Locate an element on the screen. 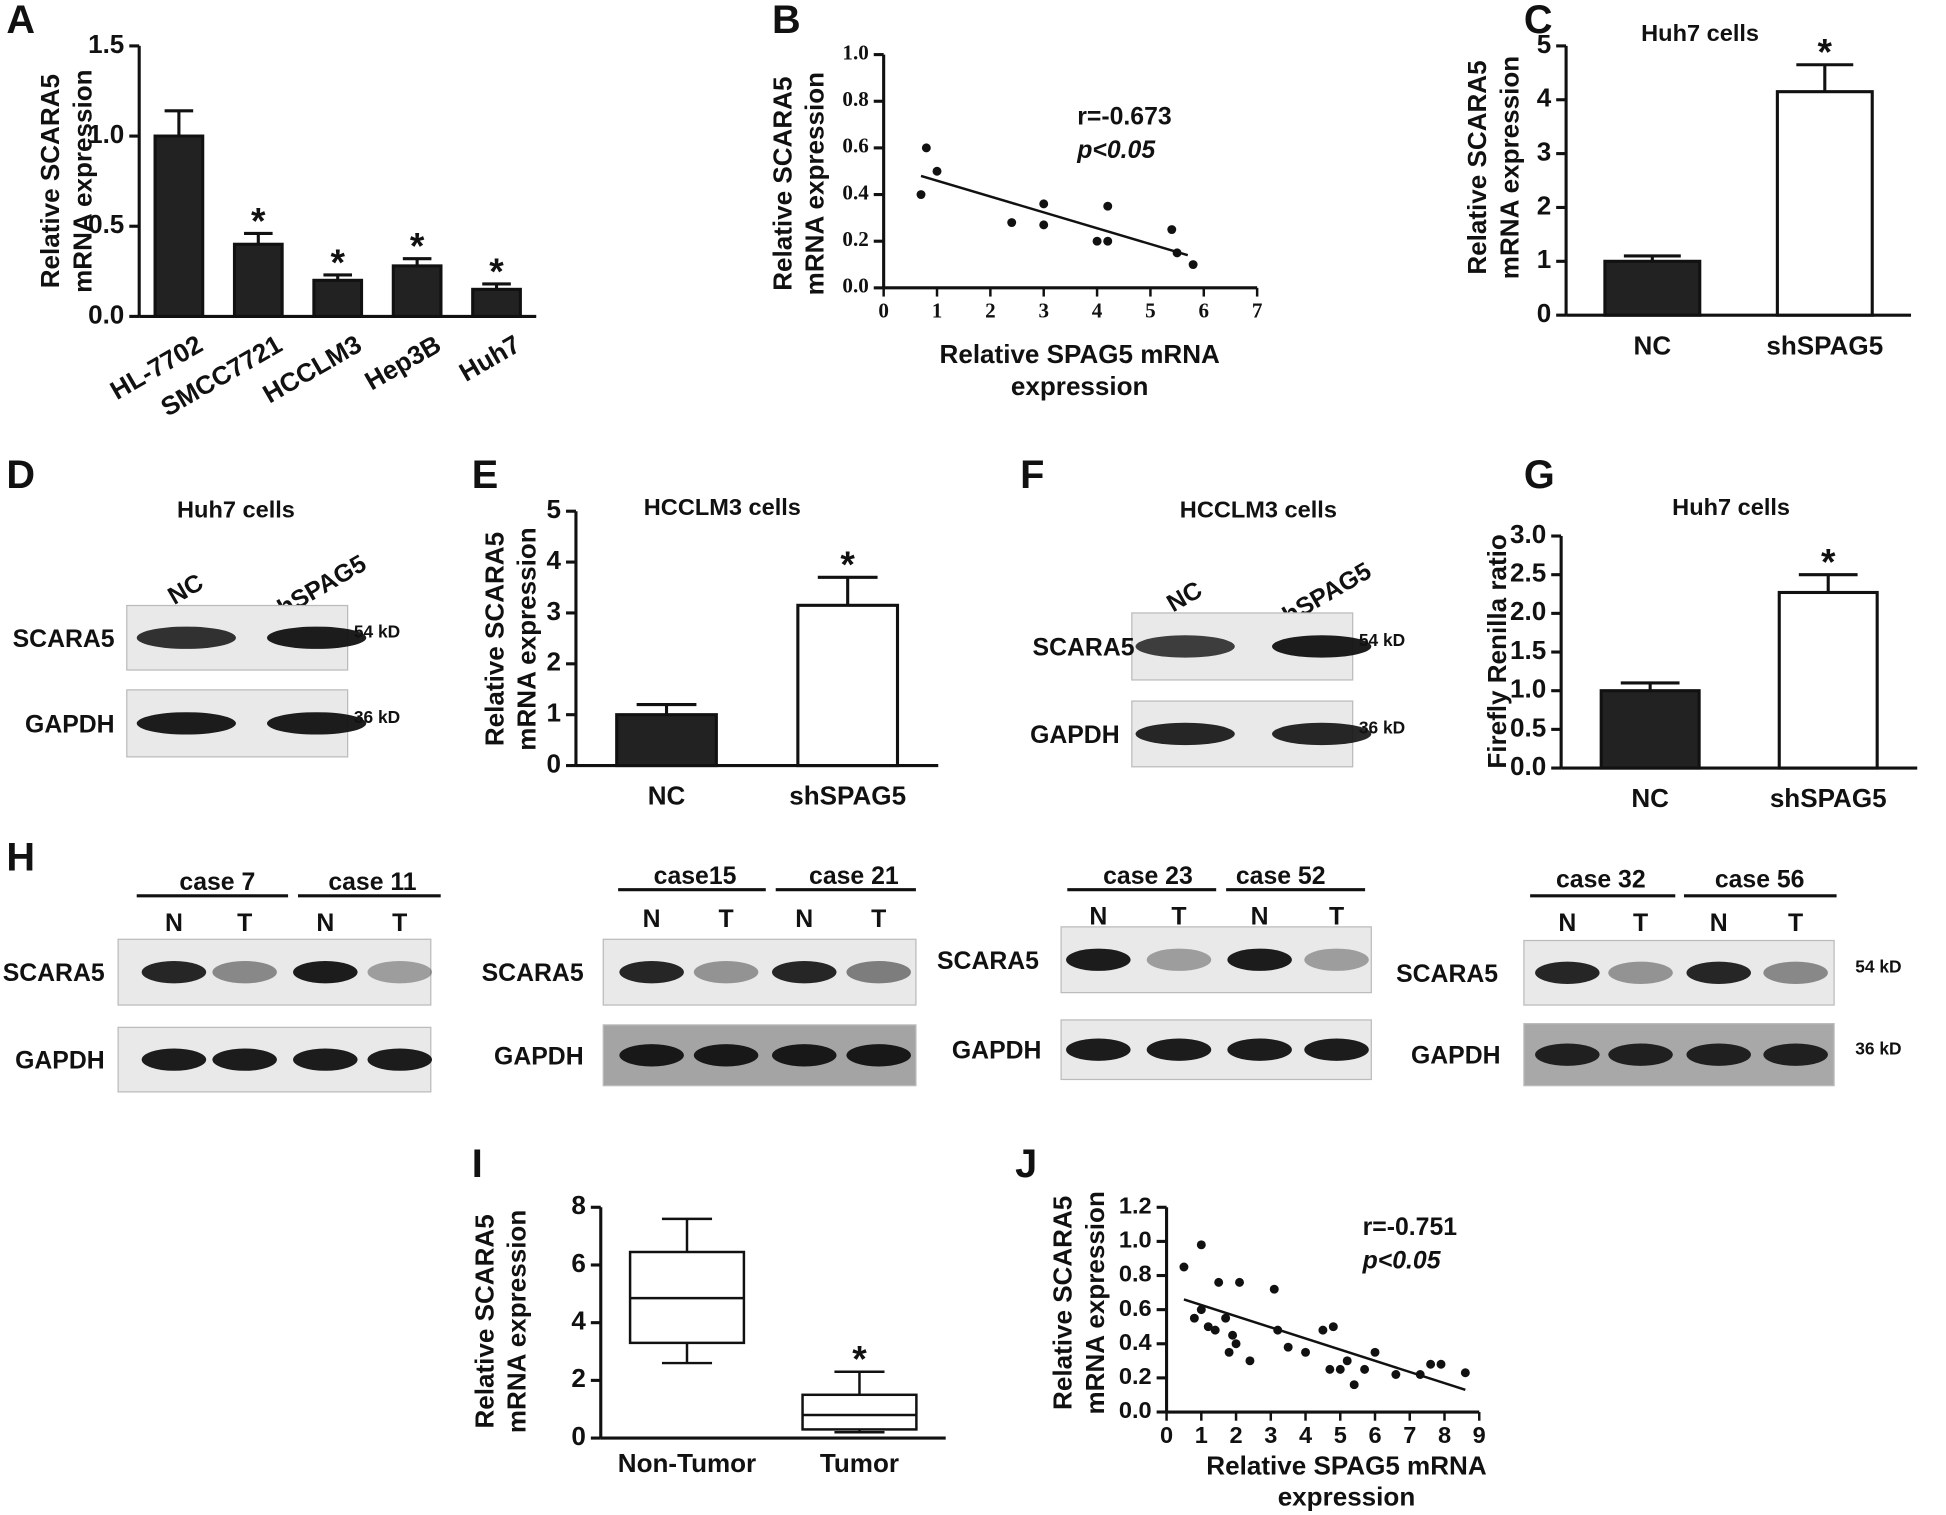  panel-letter: H is located at coordinates (20, 857).